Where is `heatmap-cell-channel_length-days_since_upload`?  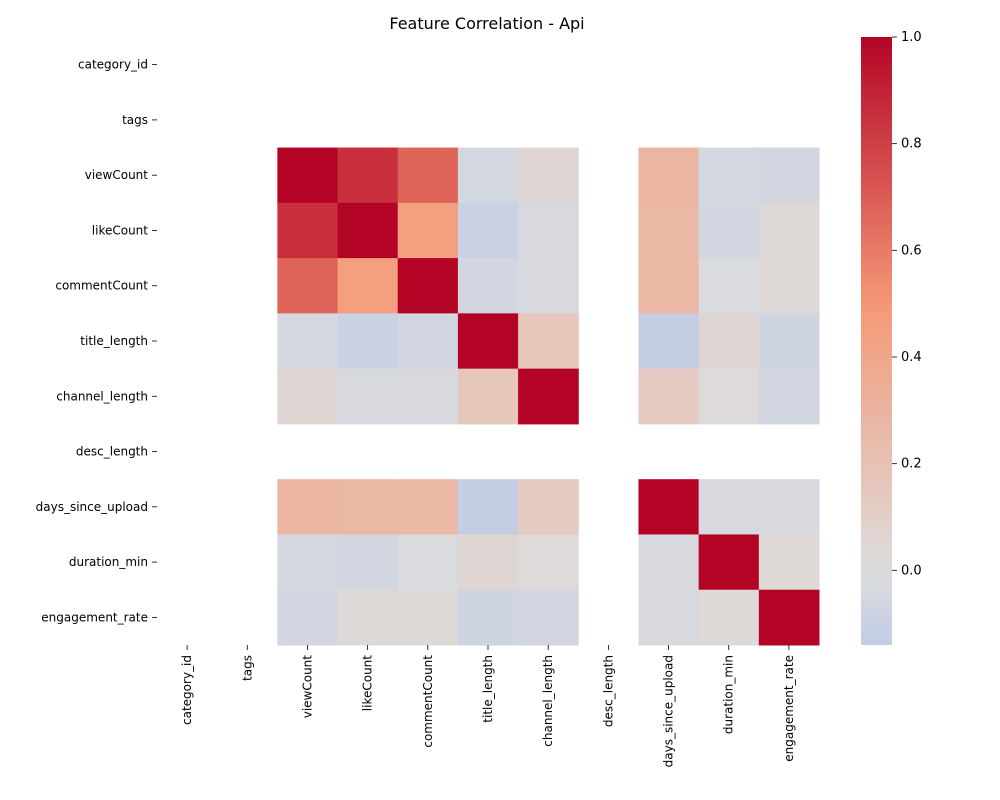
heatmap-cell-channel_length-days_since_upload is located at coordinates (669, 396).